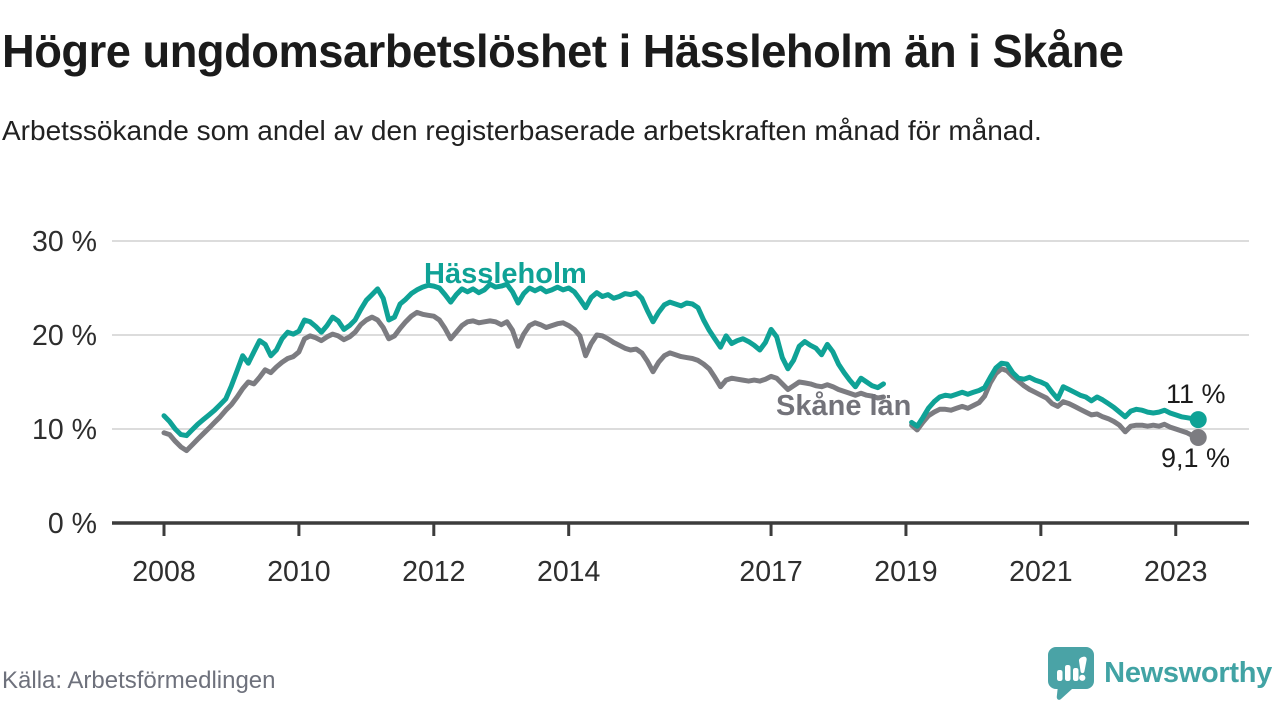  What do you see at coordinates (1040, 572) in the screenshot?
I see `x-tick-label-2021: 2021` at bounding box center [1040, 572].